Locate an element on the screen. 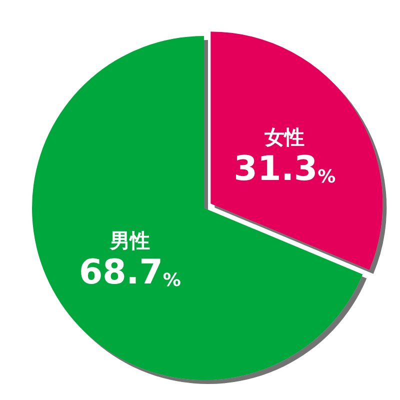  data-label: 68.7% is located at coordinates (129, 272).